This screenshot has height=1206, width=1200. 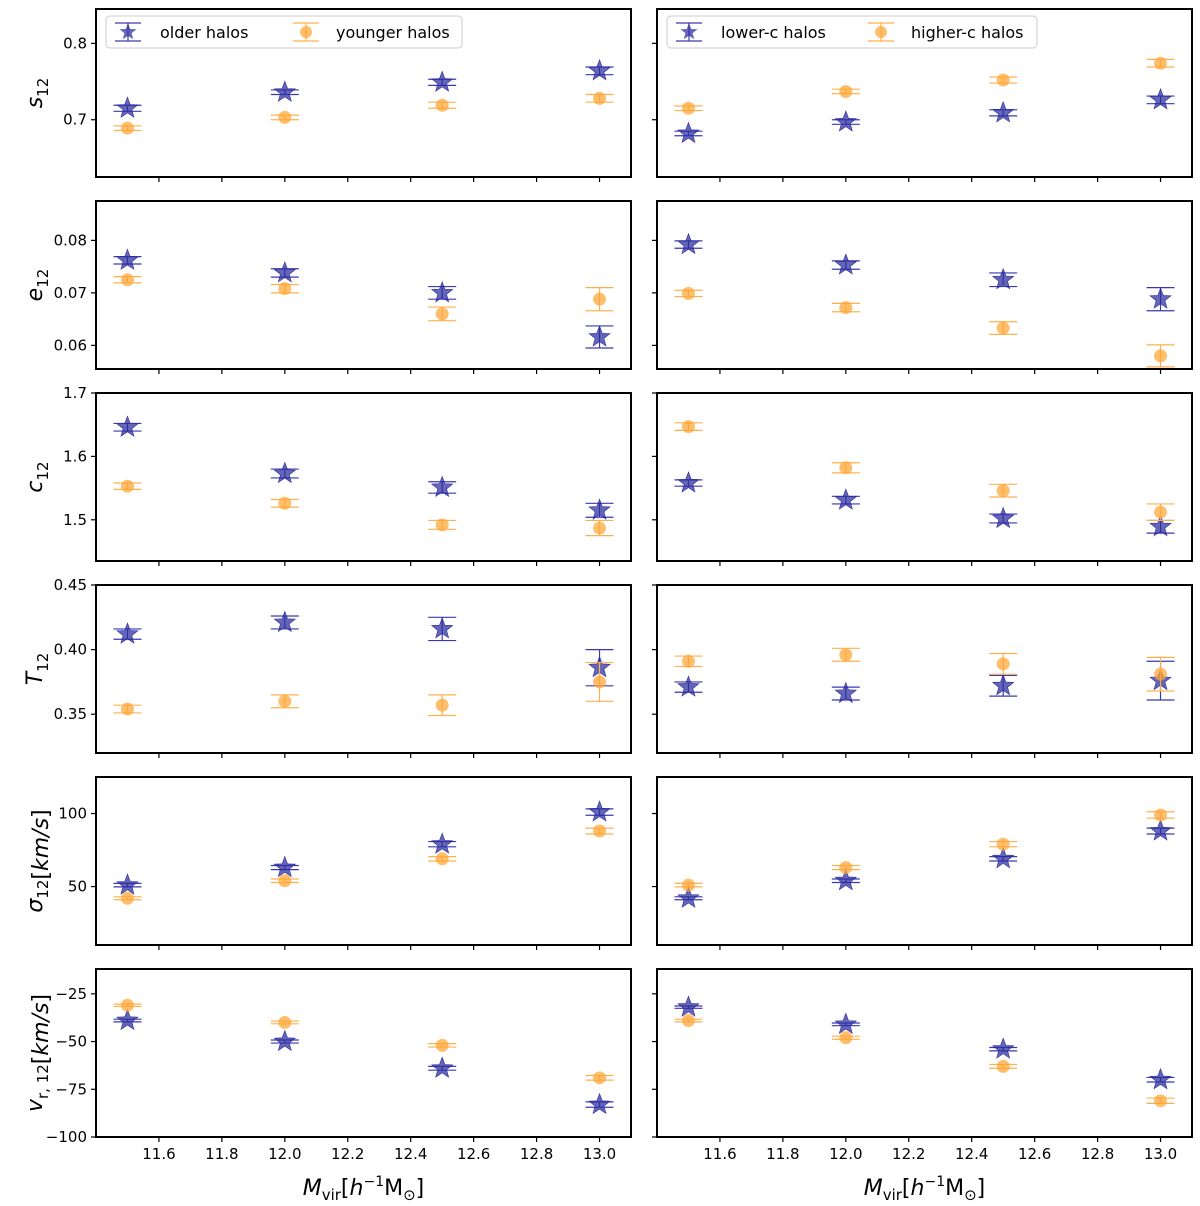 What do you see at coordinates (284, 32) in the screenshot?
I see `legend-left: older halos younger halos` at bounding box center [284, 32].